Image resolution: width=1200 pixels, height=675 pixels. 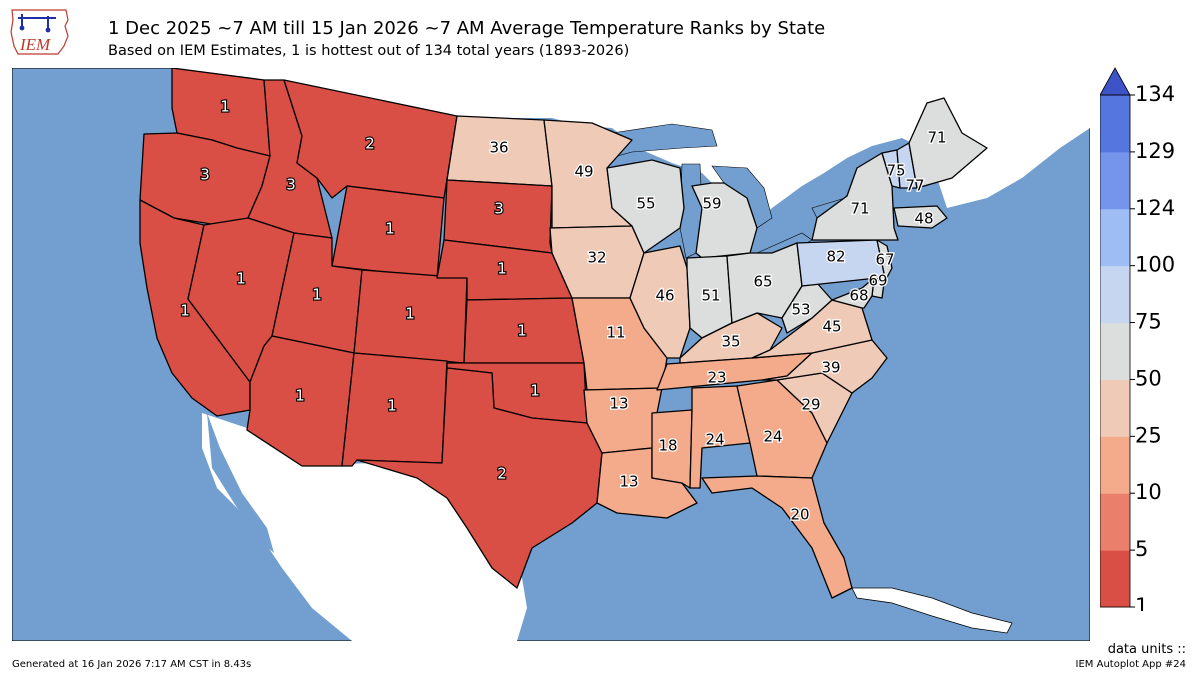 I want to click on colorbar-tick-label: 25, so click(x=1148, y=435).